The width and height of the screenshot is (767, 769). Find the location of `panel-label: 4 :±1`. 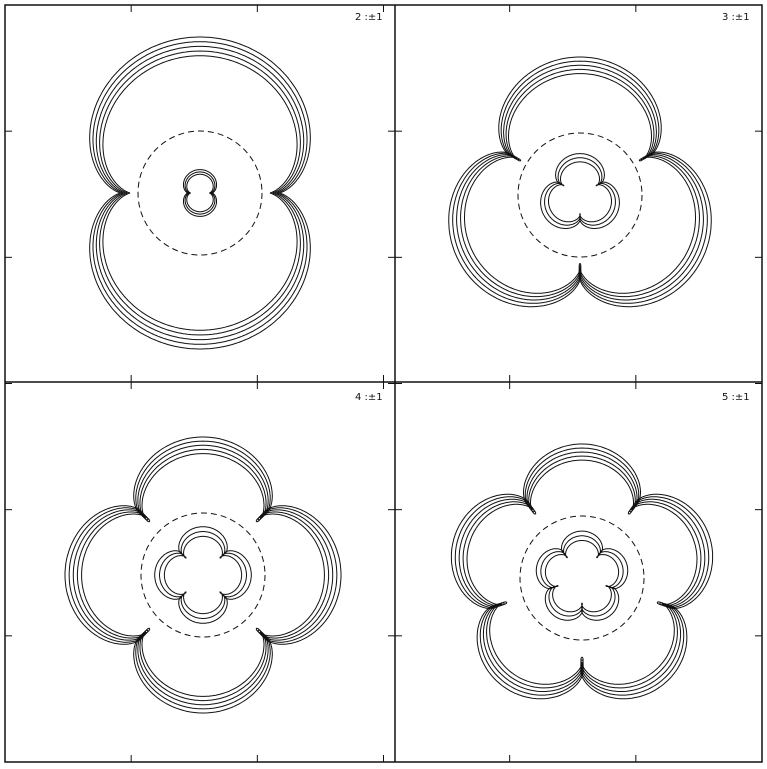

panel-label: 4 :±1 is located at coordinates (369, 397).